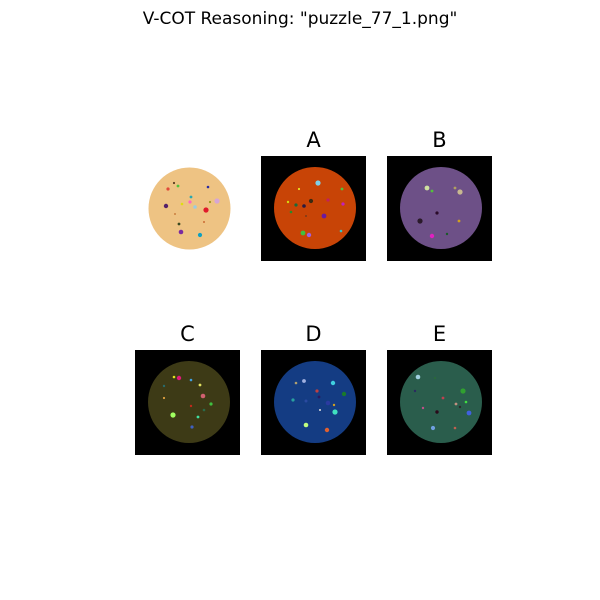  I want to click on figure-title: V-COT Reasoning: "puzzle_77_1.png", so click(300, 19).